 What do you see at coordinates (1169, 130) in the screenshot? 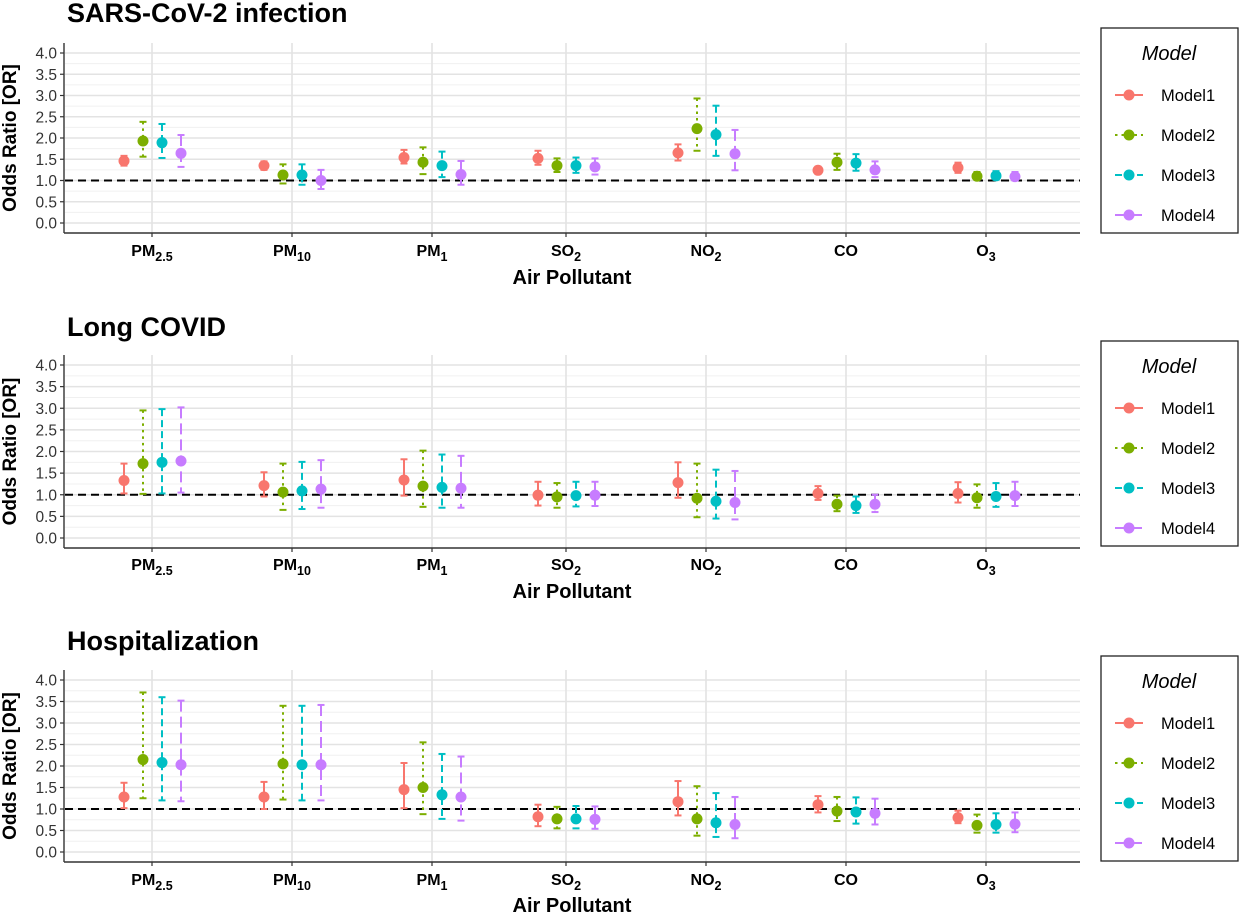
I see `legend: Model Model1 Model2 Model3 Model4` at bounding box center [1169, 130].